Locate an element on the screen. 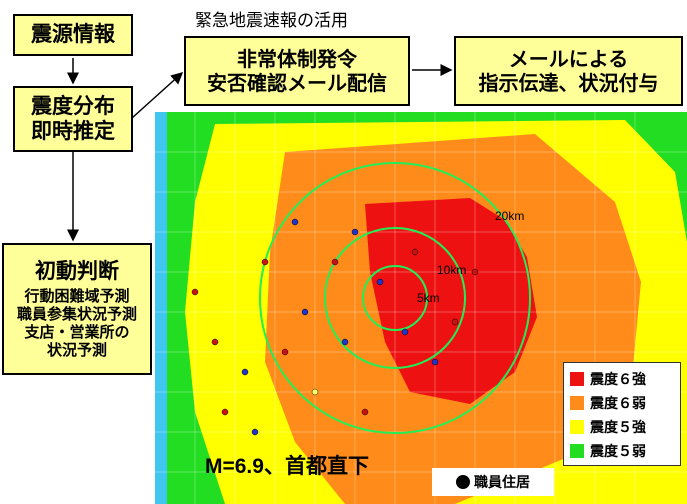 This screenshot has height=504, width=687. initial-judgment-title: 初動判断 is located at coordinates (77, 270).